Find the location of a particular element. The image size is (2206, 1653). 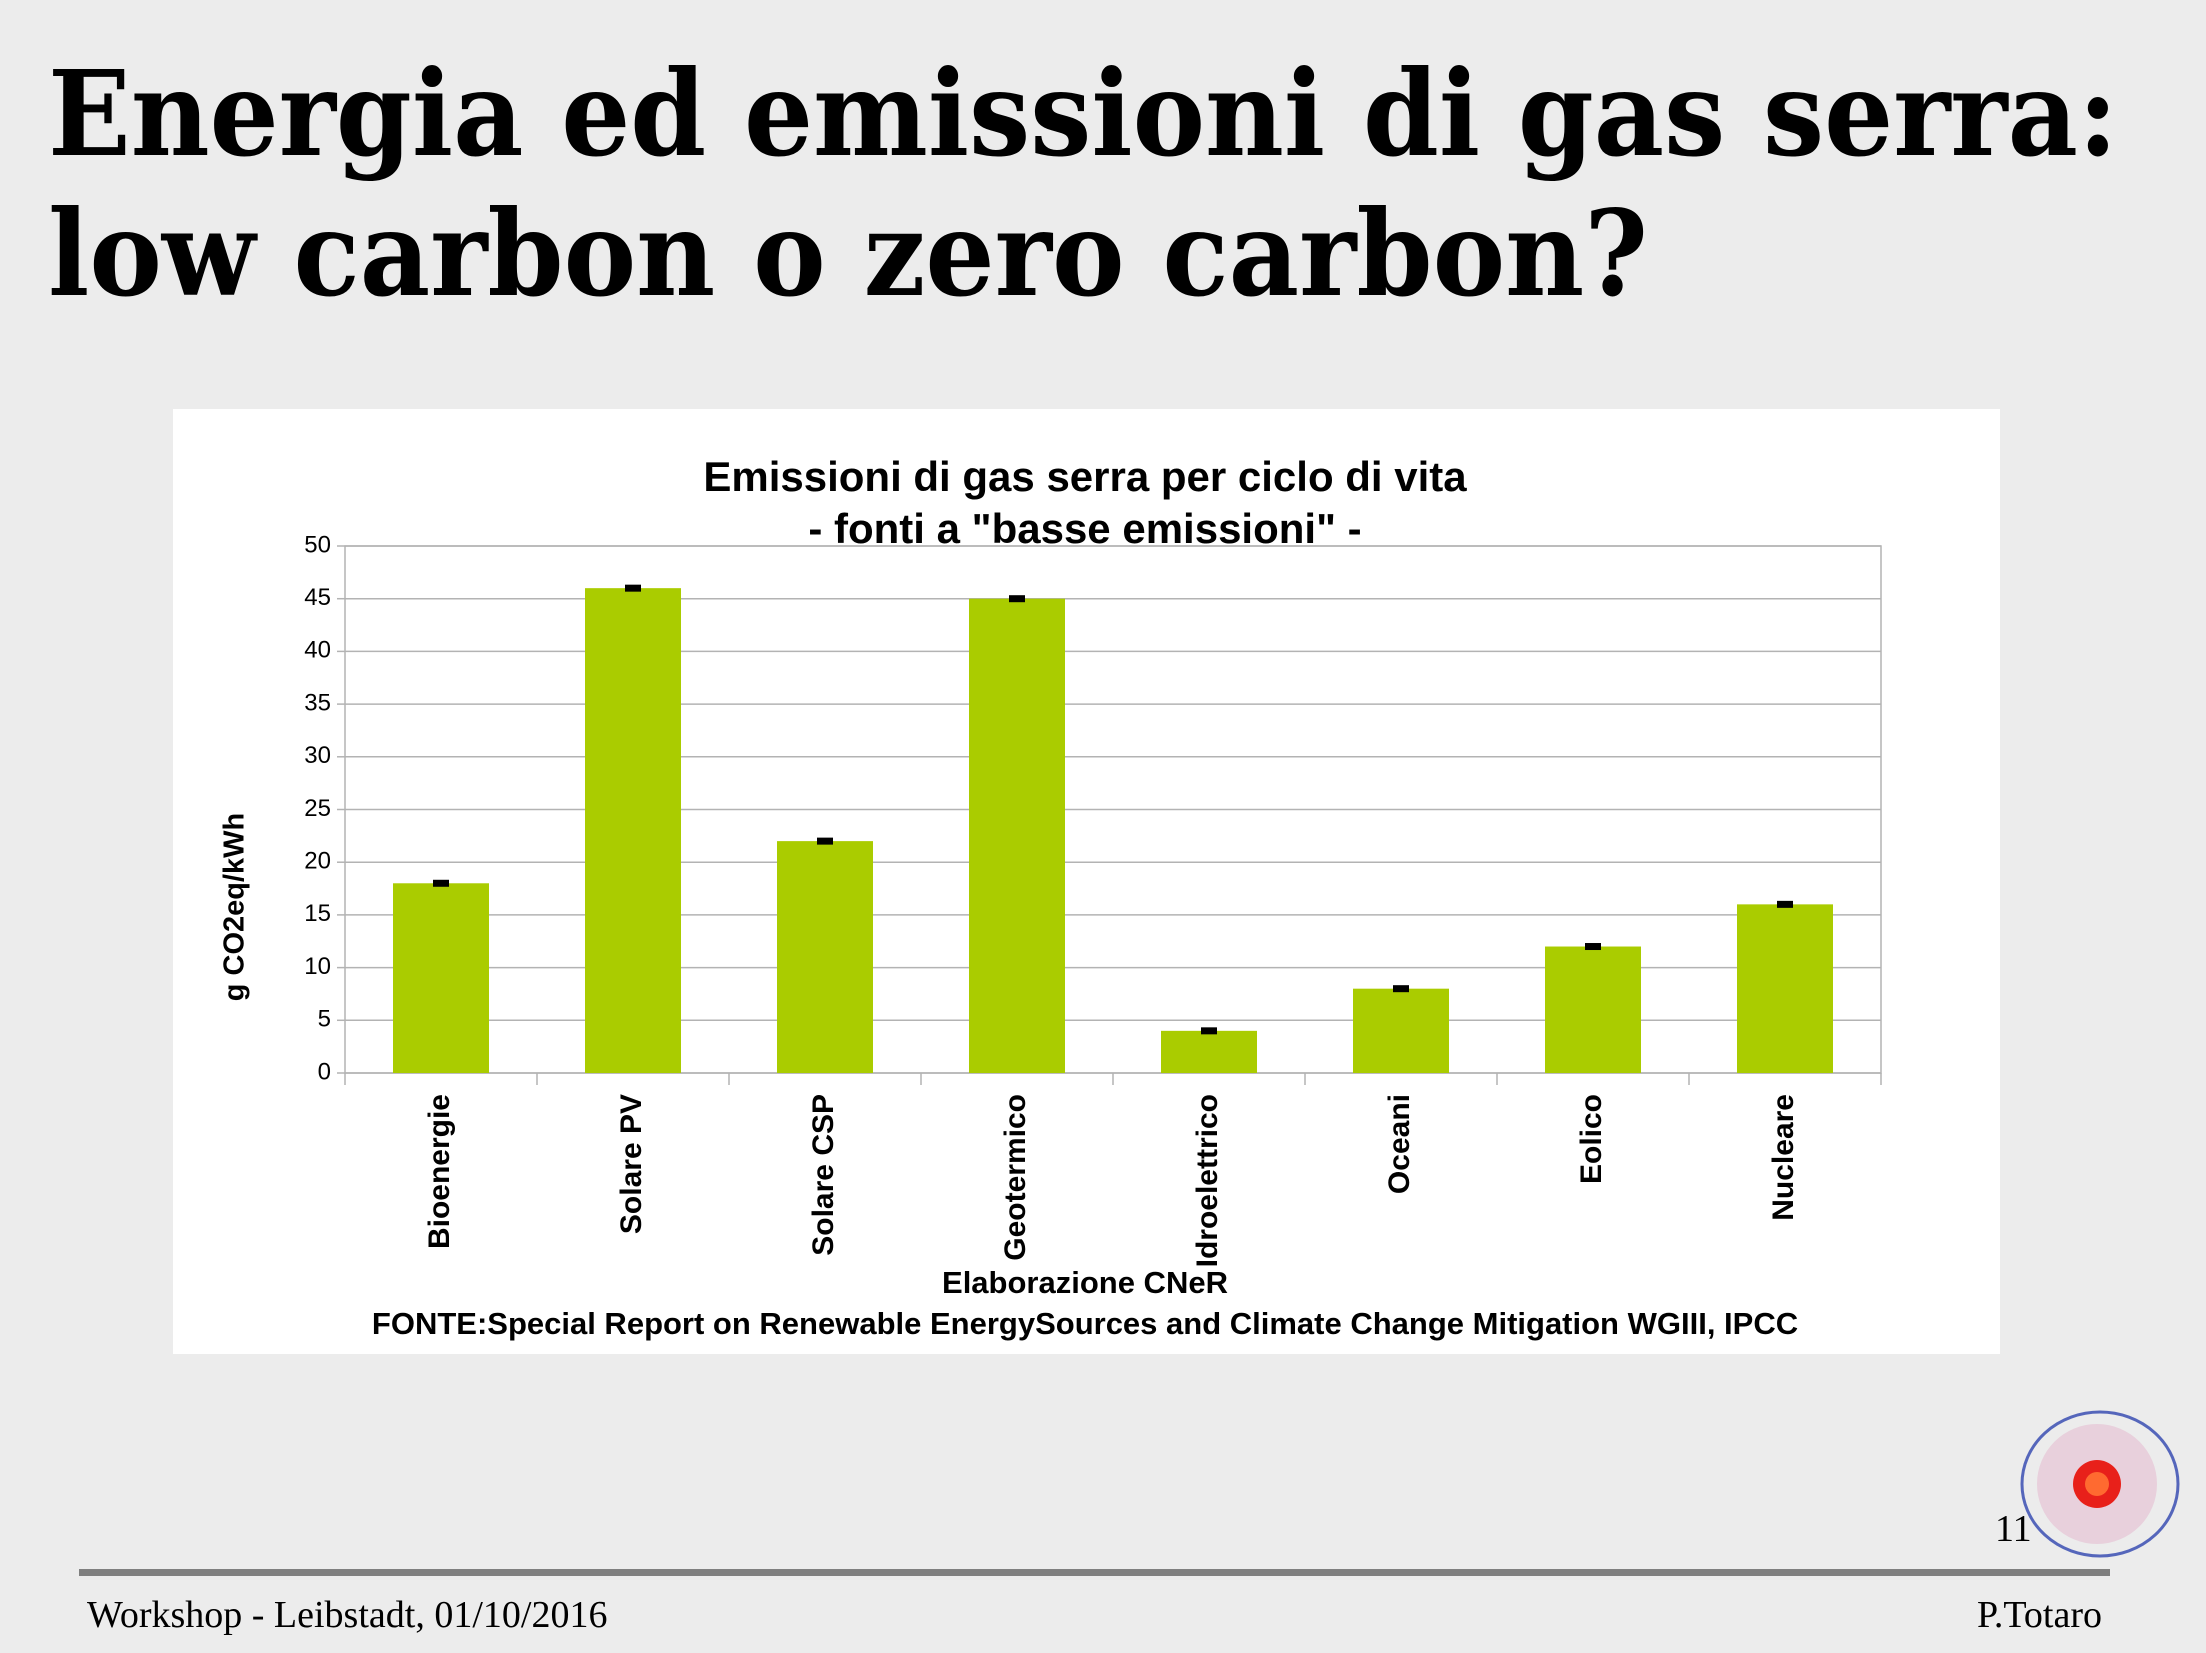

y-tick-label: 5 is located at coordinates (324, 1019).